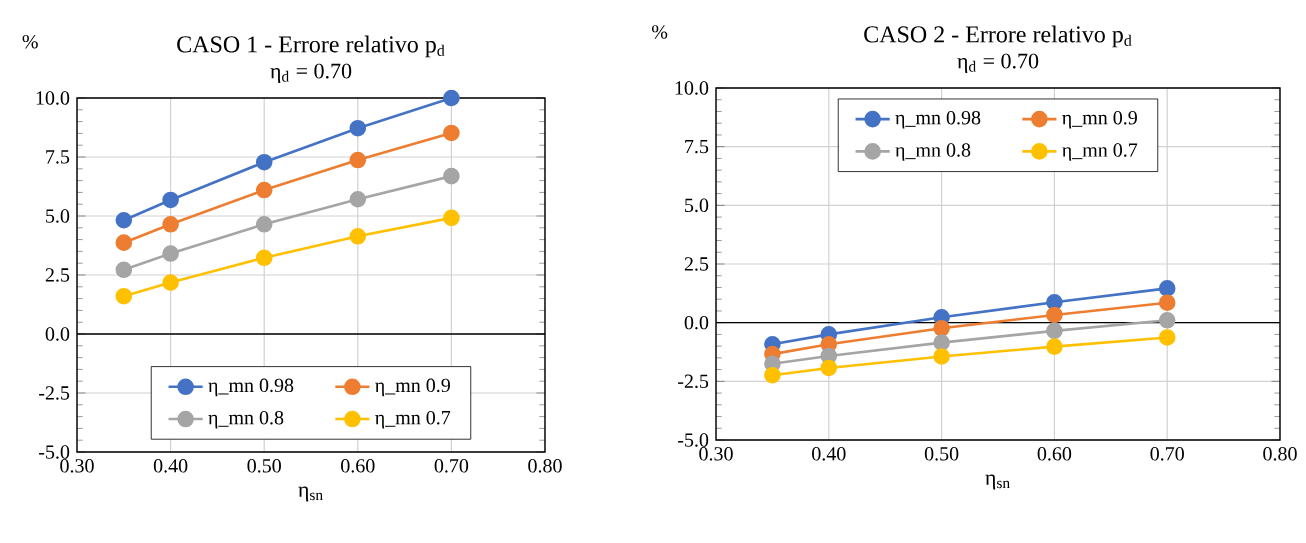  What do you see at coordinates (998, 36) in the screenshot?
I see `chart-title: CASO 2 - Errore relativo p$_{d}$` at bounding box center [998, 36].